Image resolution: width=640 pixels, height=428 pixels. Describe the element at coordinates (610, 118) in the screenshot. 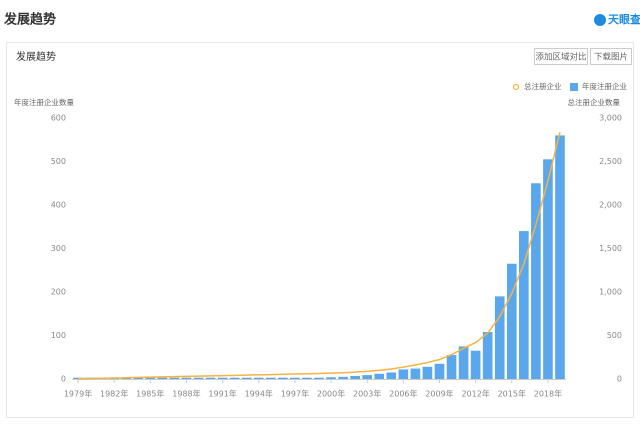

I see `y2-tick-label: 3,000` at that location.